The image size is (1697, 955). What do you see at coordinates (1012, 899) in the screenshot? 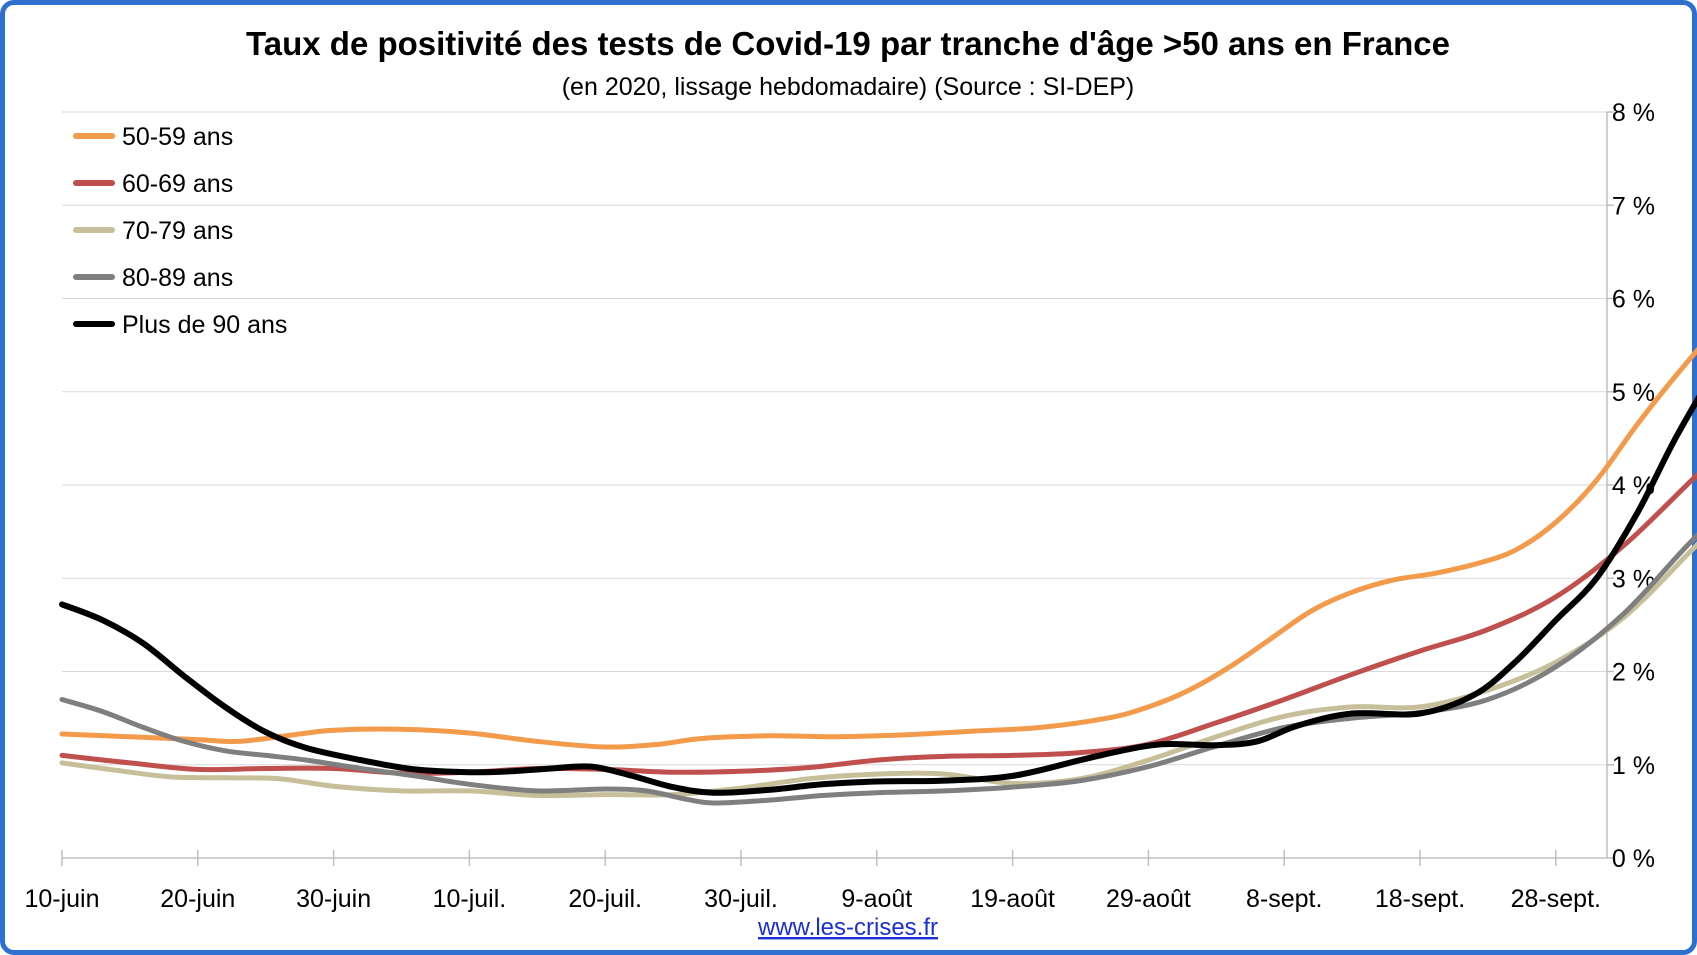
I see `x-tick-label: 19-août` at bounding box center [1012, 899].